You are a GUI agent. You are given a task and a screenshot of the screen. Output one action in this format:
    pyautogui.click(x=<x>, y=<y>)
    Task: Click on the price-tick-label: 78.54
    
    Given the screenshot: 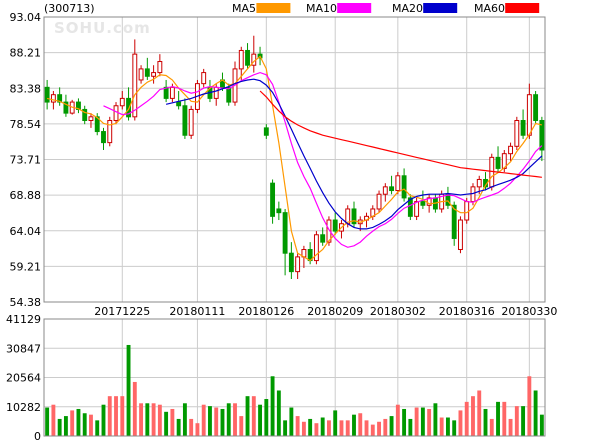 What is the action you would take?
    pyautogui.click(x=26, y=124)
    